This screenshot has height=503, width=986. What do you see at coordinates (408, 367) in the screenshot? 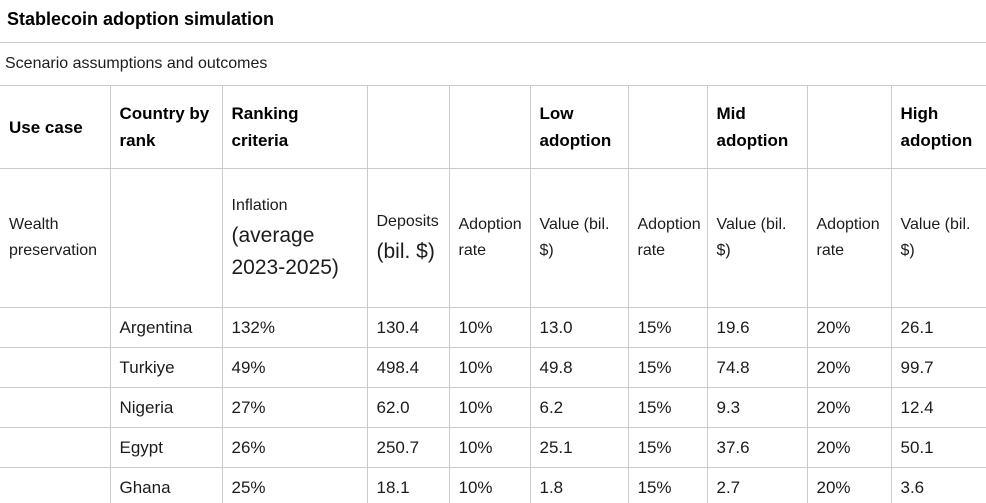
I see `cell-deposits: 498.4` at bounding box center [408, 367].